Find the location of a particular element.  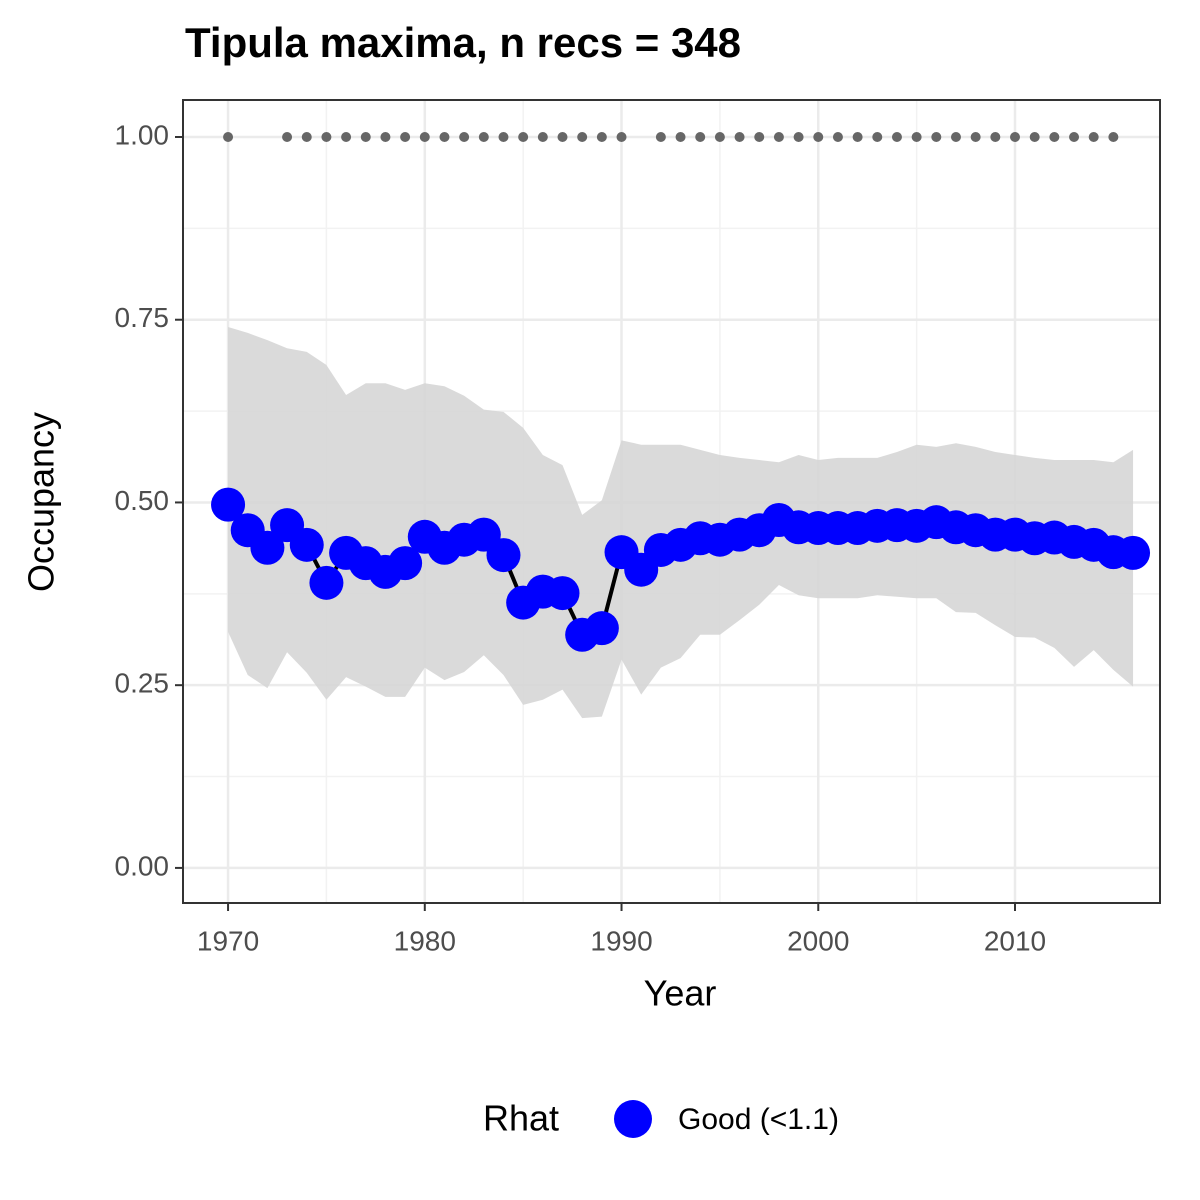

legend-title: Rhat is located at coordinates (521, 1118).